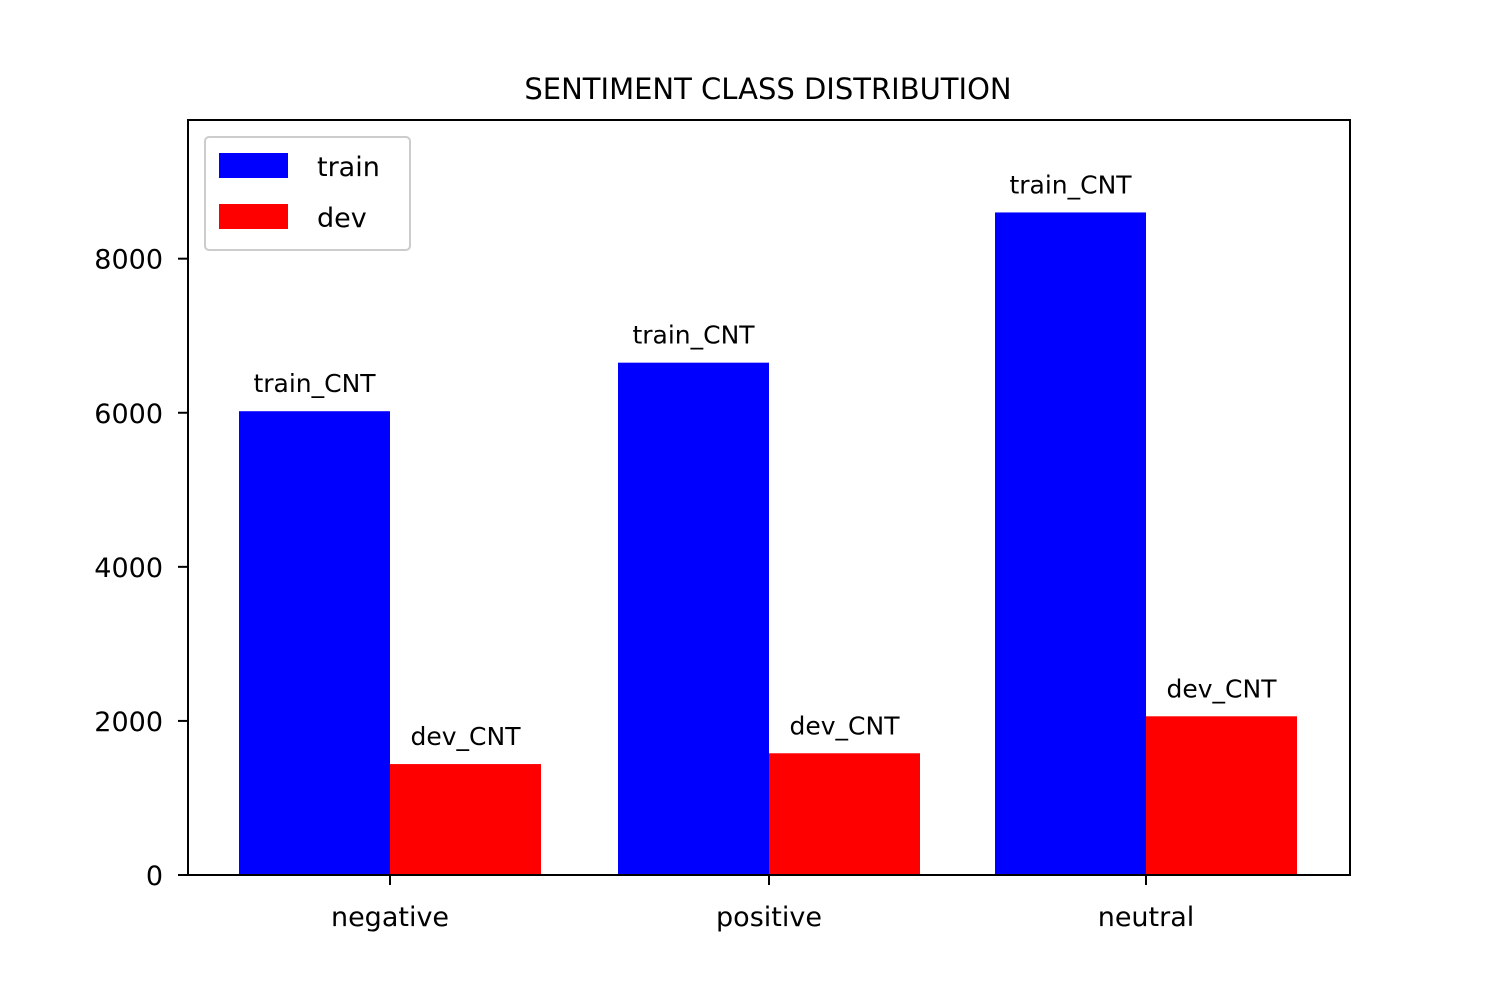 This screenshot has height=1005, width=1500. What do you see at coordinates (1222, 688) in the screenshot?
I see `bar-label-dev-neutral: dev_CNT` at bounding box center [1222, 688].